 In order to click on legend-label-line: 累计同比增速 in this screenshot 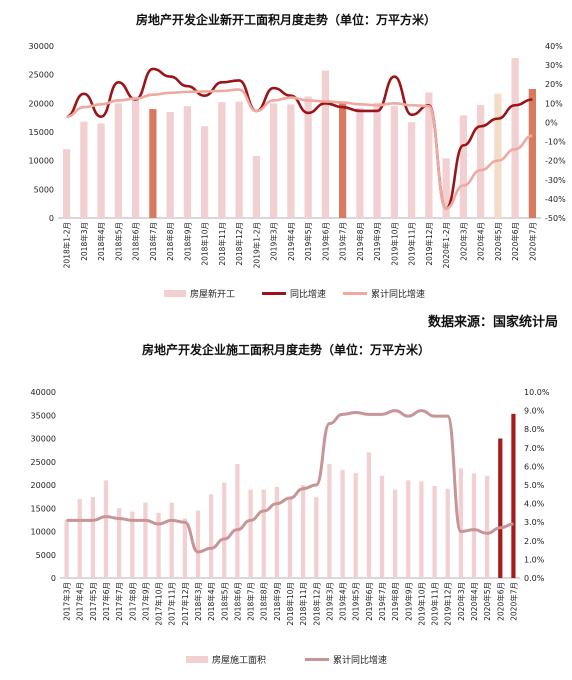, I will do `click(360, 660)`.